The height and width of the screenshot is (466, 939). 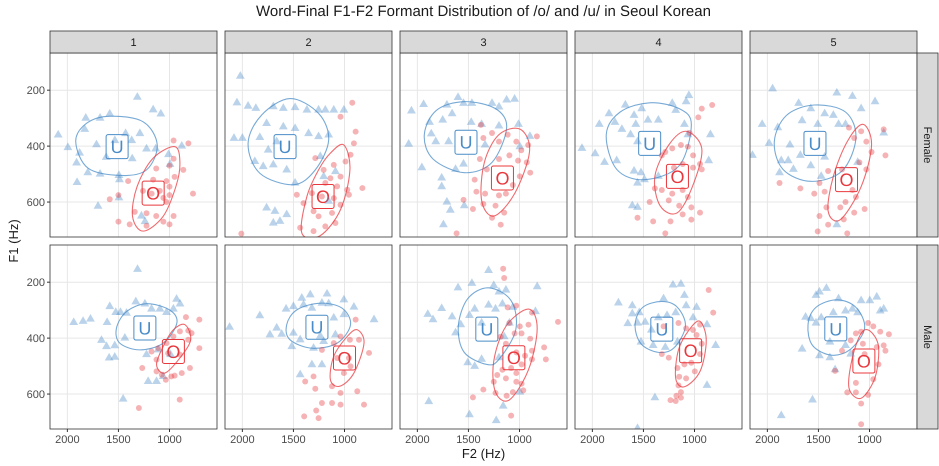 What do you see at coordinates (67, 440) in the screenshot?
I see `x-tick-label: 2000` at bounding box center [67, 440].